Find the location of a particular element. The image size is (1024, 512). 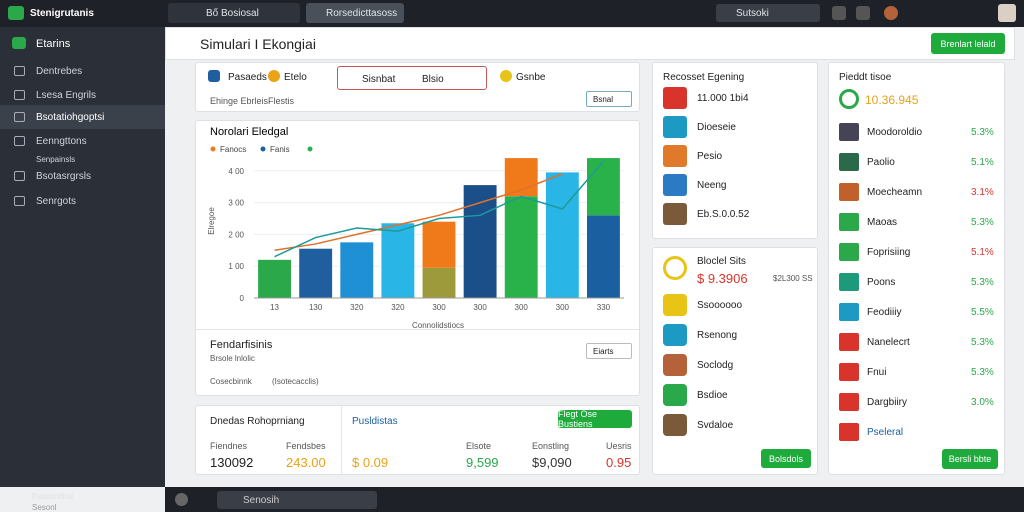

nav-item: Lsesa Engrils is located at coordinates (66, 95).